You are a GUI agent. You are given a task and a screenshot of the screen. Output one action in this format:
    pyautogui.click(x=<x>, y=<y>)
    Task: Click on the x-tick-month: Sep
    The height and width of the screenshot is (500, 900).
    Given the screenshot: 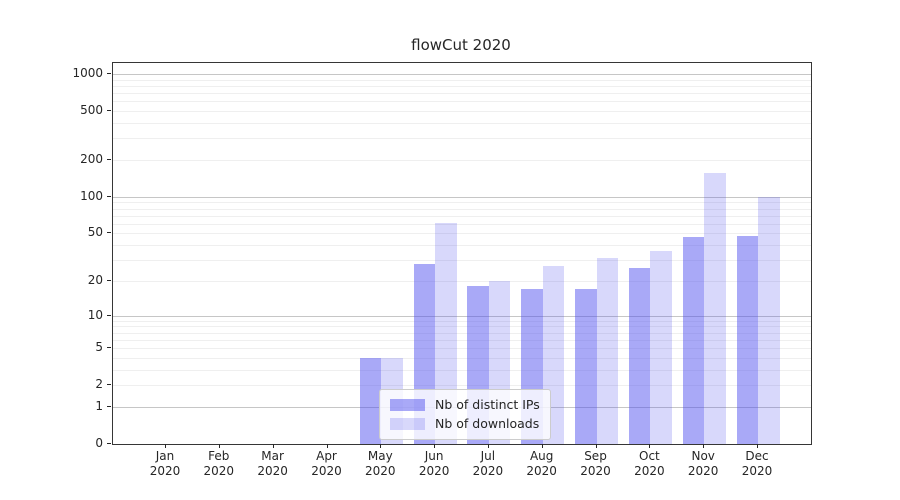 What is the action you would take?
    pyautogui.click(x=595, y=456)
    